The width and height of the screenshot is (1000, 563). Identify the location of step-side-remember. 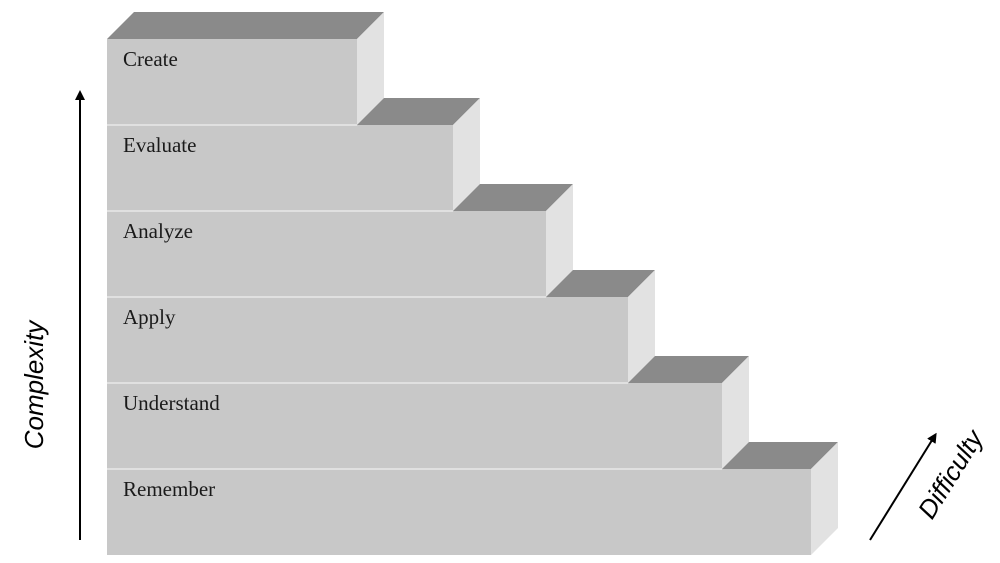
(824, 498).